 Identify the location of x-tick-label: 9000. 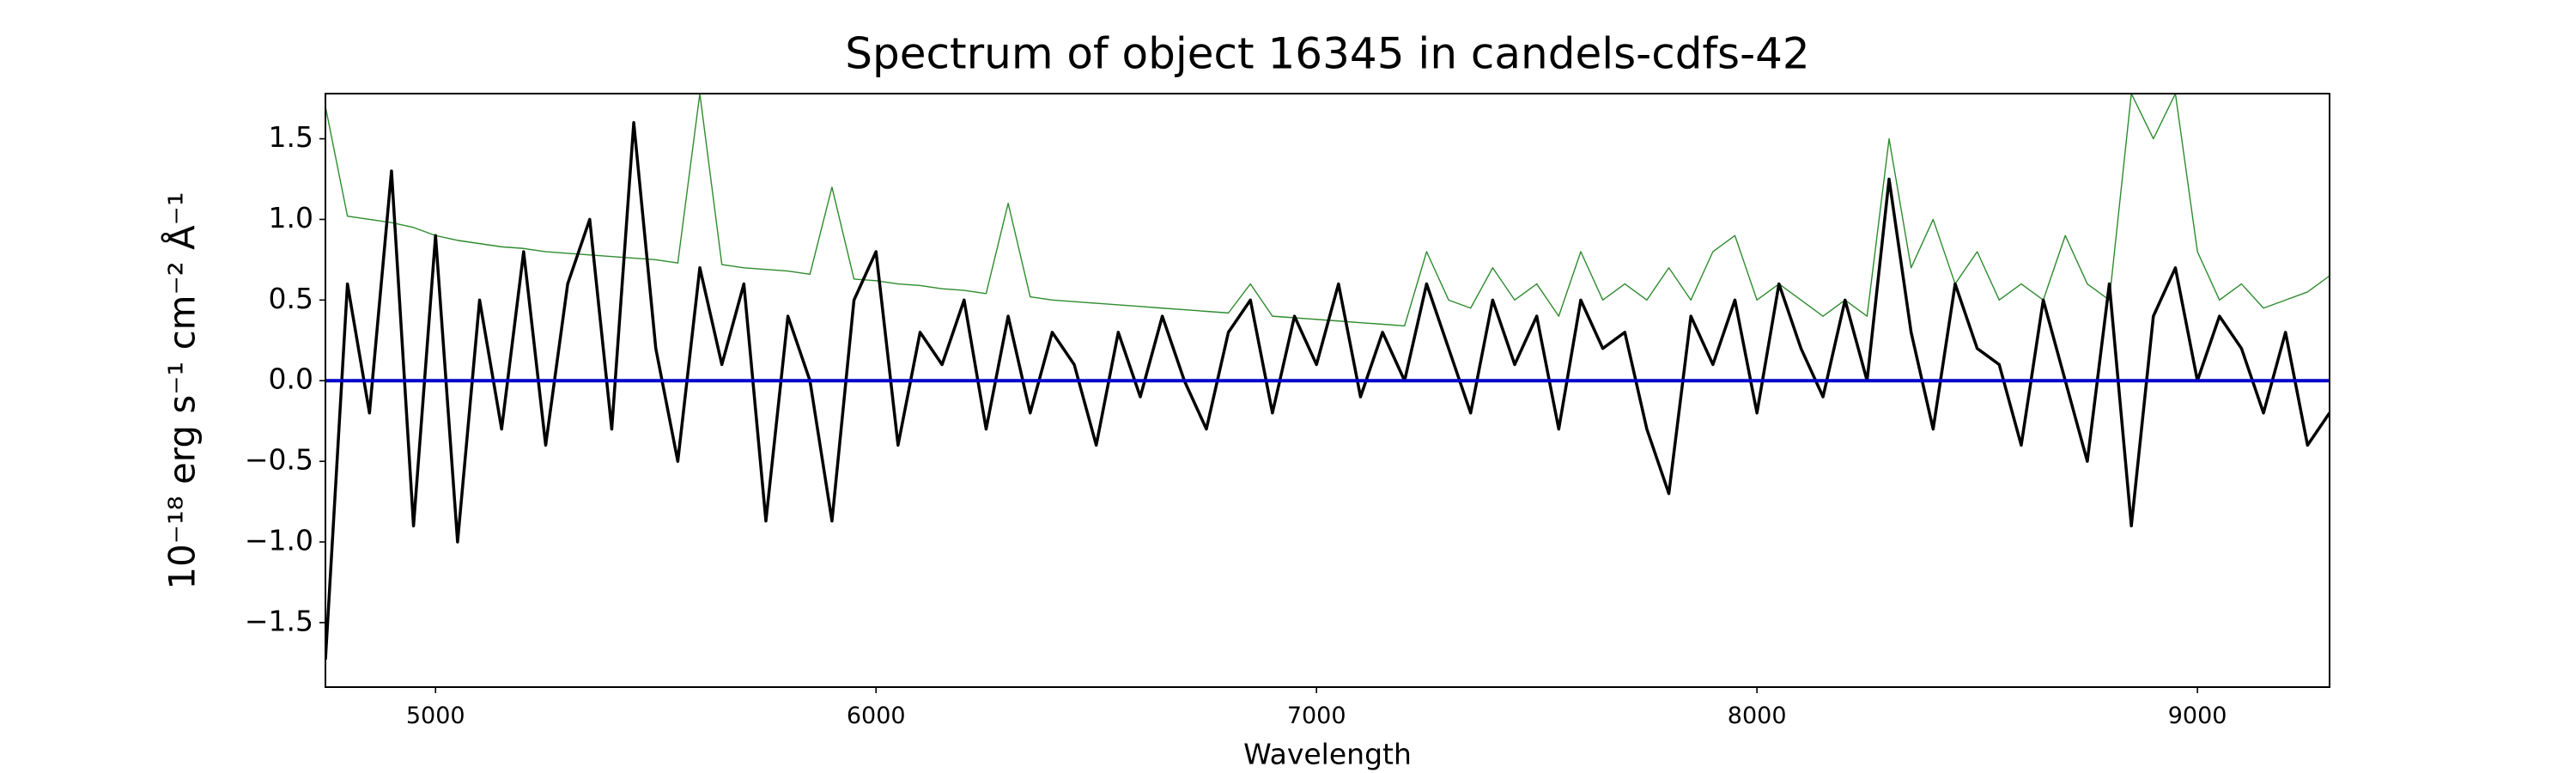
(2197, 716).